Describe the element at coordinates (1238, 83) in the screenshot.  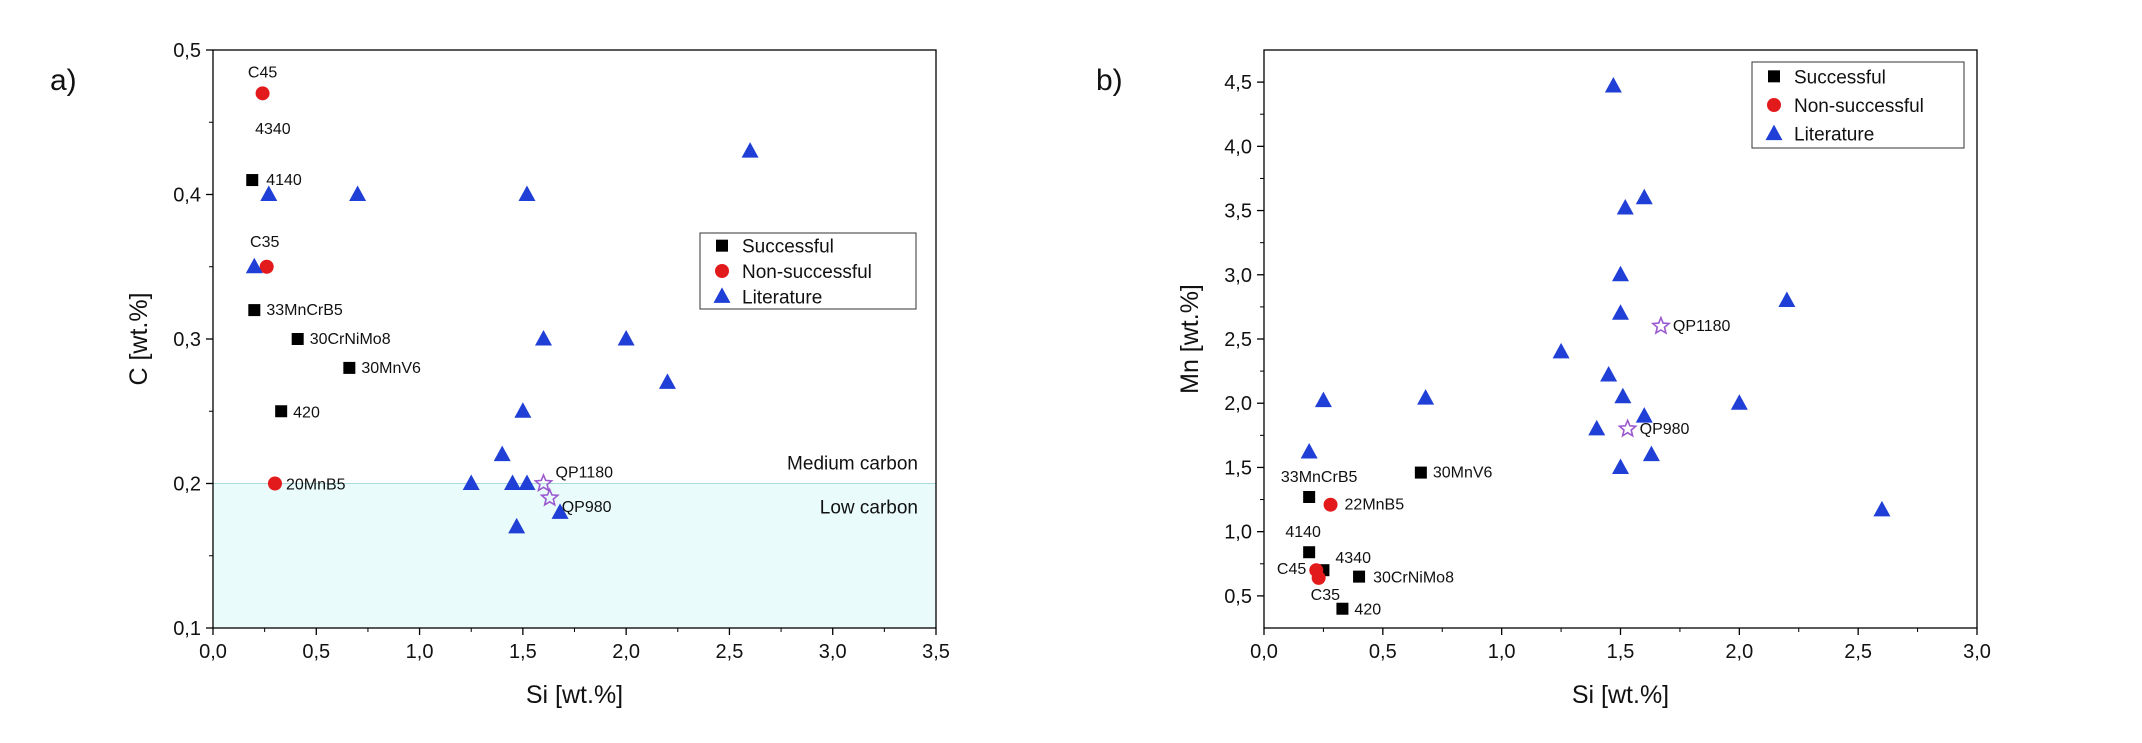
I see `y-tick-label: 4,5` at that location.